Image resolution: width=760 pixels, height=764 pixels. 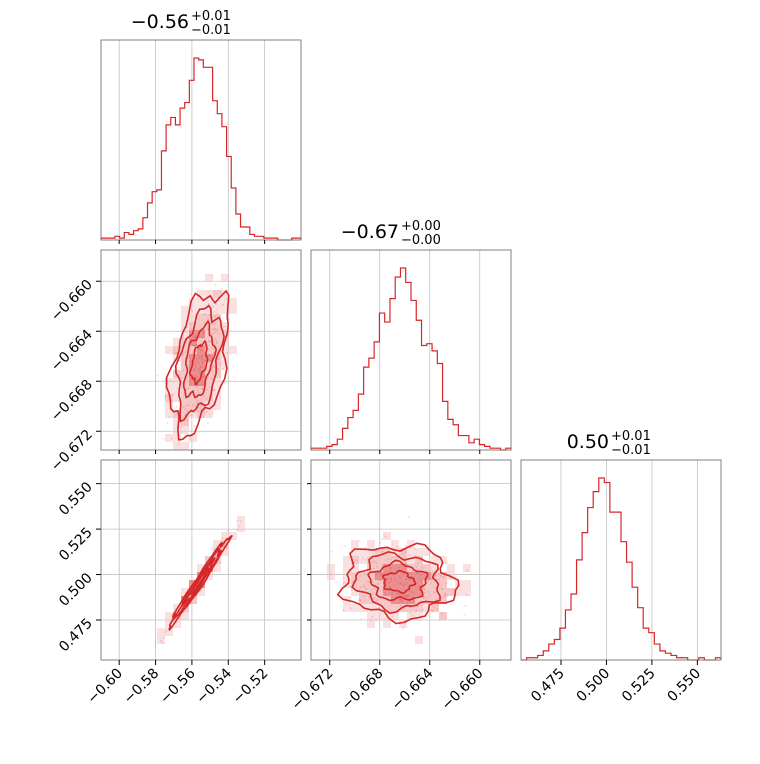 I want to click on hist-panel-2-frame, so click(x=621, y=560).